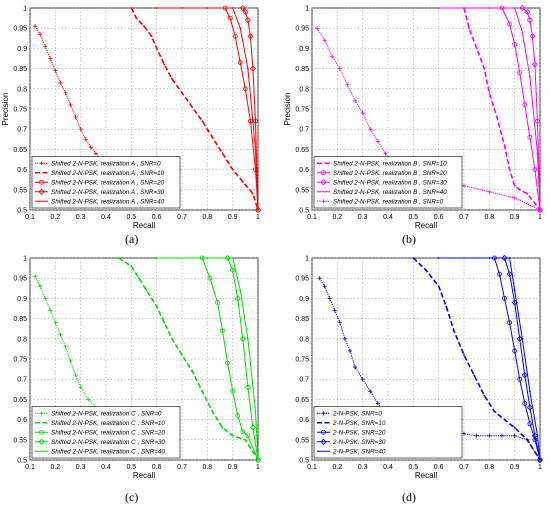  Describe the element at coordinates (108, 192) in the screenshot. I see `legend-entry: Shifted 2-N-PSK, realization A , SNR=30` at that location.